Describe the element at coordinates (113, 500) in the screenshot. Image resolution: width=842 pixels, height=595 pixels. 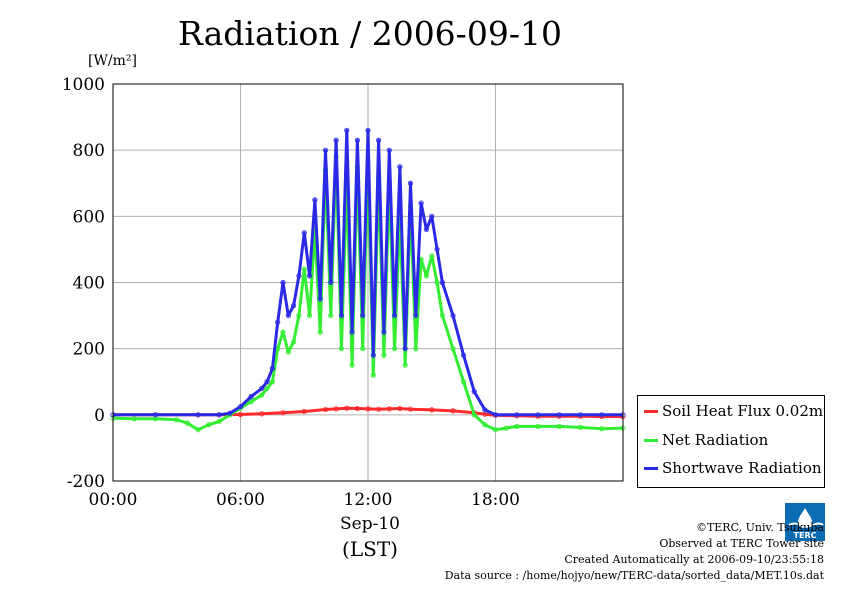
I see `x-tick-label: 00:00` at that location.